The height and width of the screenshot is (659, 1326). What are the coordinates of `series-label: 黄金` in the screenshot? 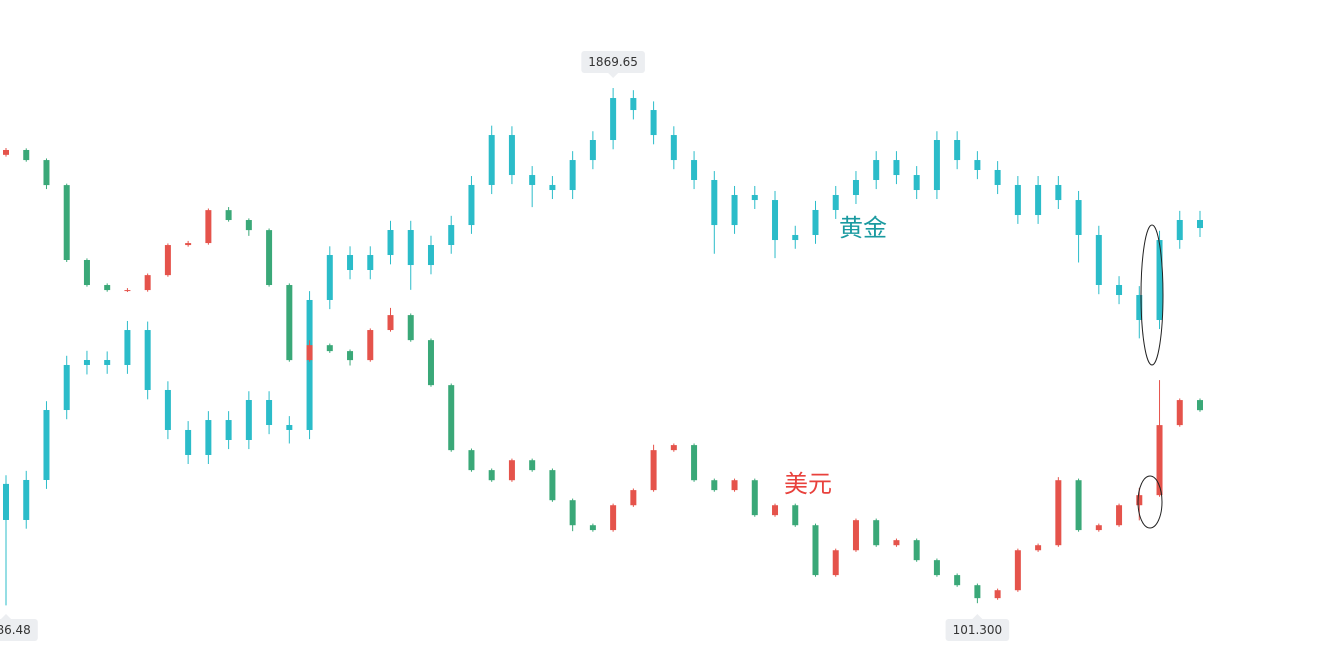 It's located at (863, 228).